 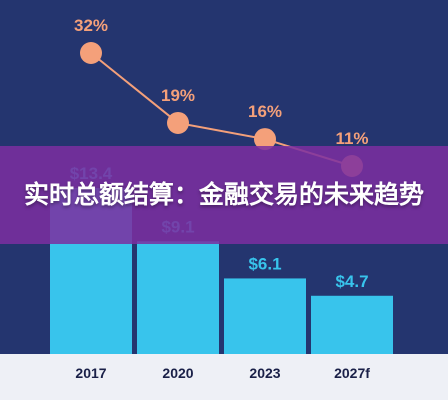 I want to click on bar-value-label: $4.7, so click(x=351, y=281).